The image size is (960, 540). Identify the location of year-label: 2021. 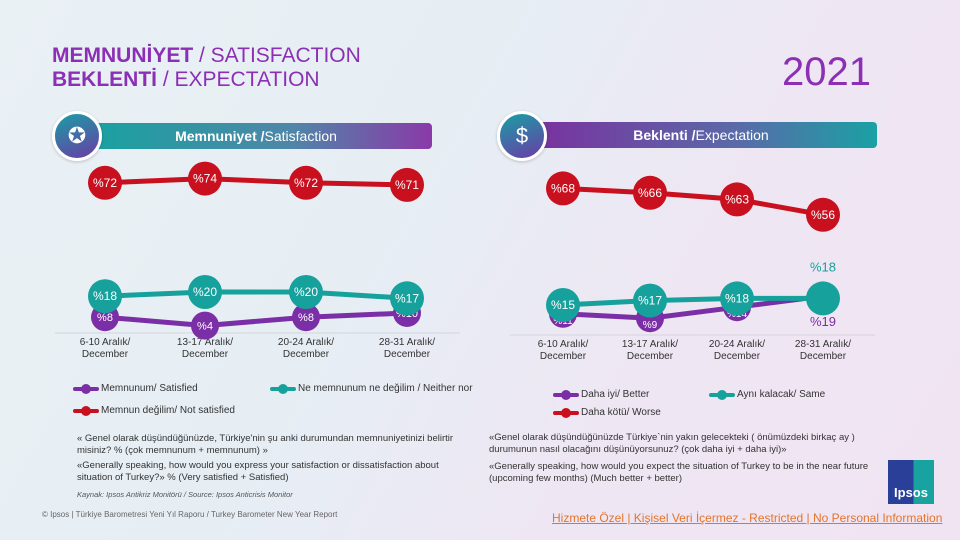
(826, 72).